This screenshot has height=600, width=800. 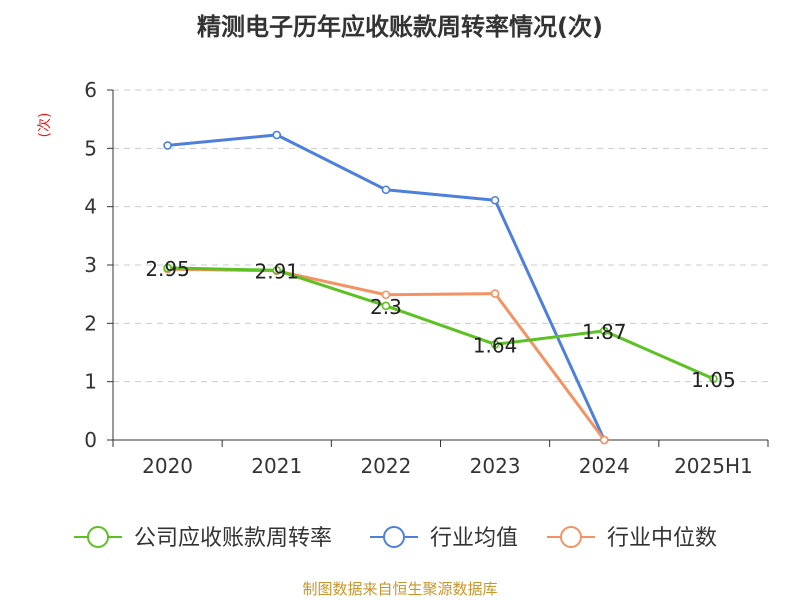 What do you see at coordinates (90, 207) in the screenshot?
I see `y-tick-label: 4` at bounding box center [90, 207].